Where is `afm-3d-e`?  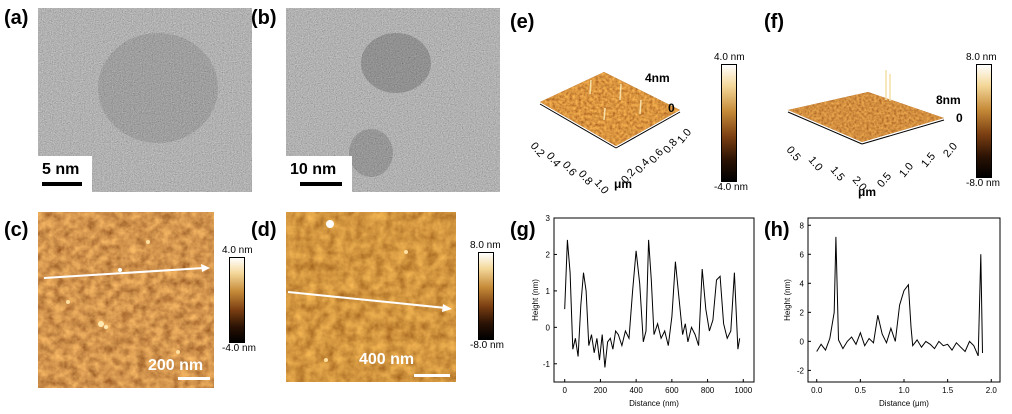 afm-3d-e is located at coordinates (610, 110).